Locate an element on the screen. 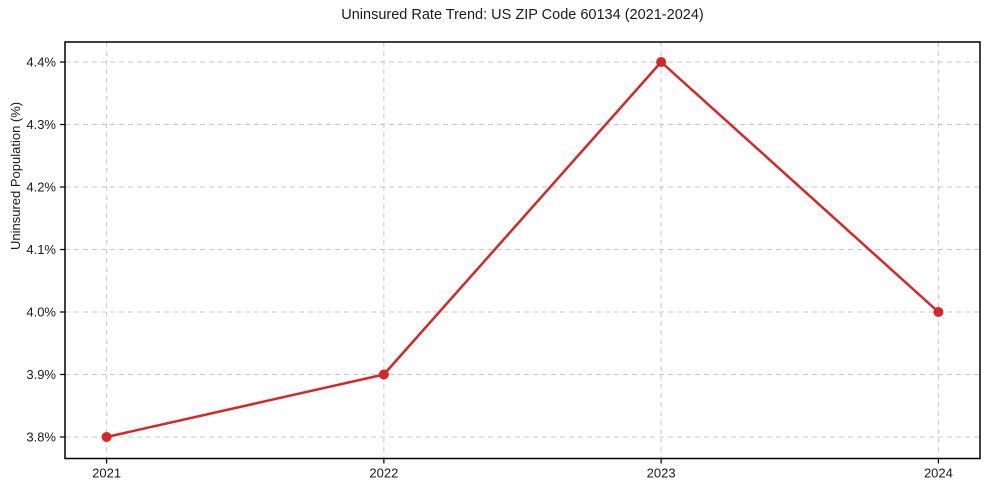 The image size is (989, 490). y-tick-label: 4.2% is located at coordinates (41, 187).